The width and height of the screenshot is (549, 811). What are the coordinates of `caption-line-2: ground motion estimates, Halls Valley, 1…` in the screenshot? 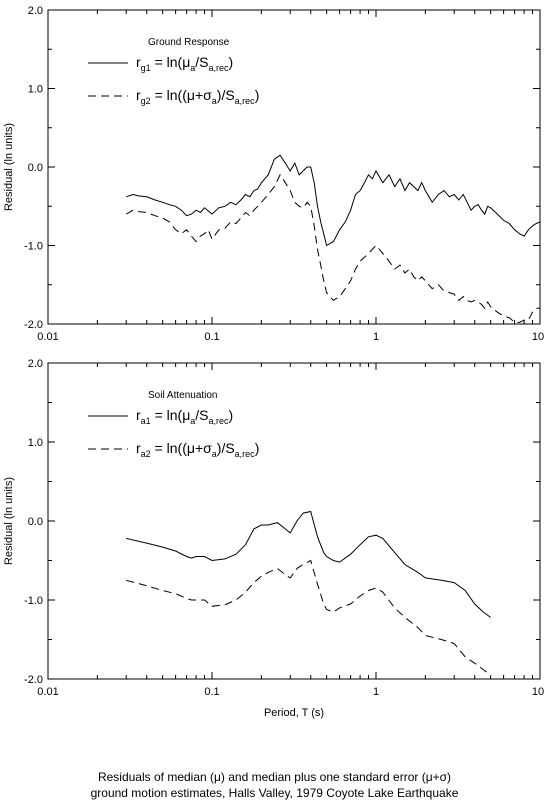 It's located at (274, 793).